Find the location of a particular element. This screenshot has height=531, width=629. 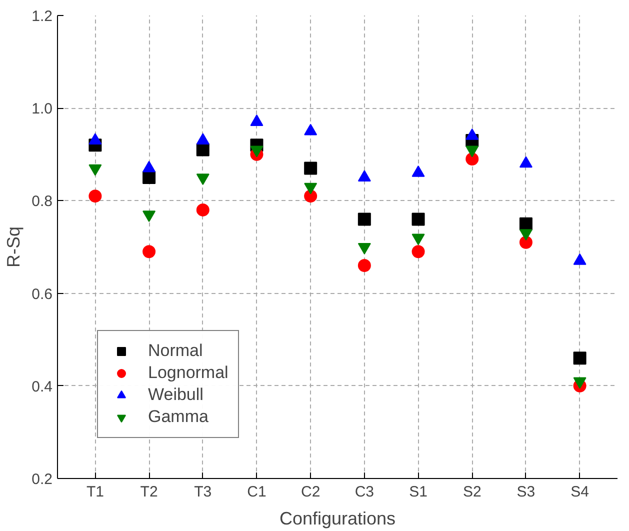

y-tick-label: 0.6 is located at coordinates (42, 294).